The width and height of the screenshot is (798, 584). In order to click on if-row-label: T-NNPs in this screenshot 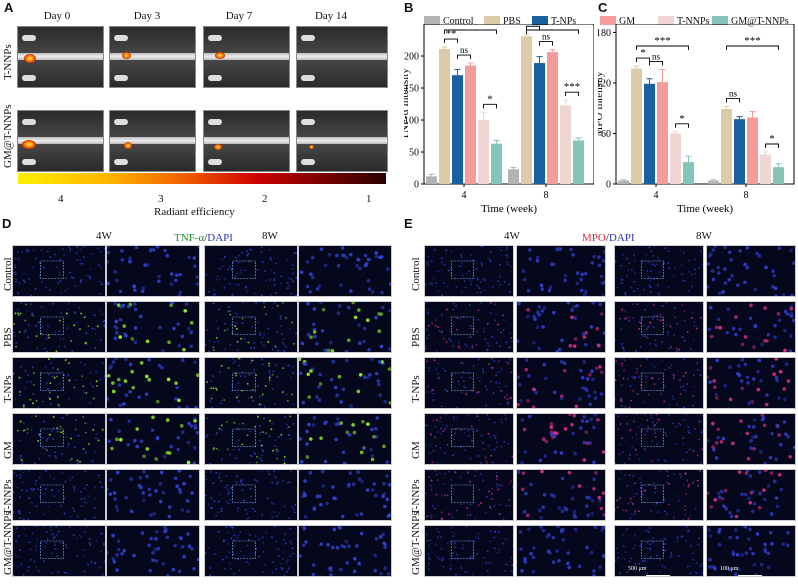, I will do `click(416, 497)`.